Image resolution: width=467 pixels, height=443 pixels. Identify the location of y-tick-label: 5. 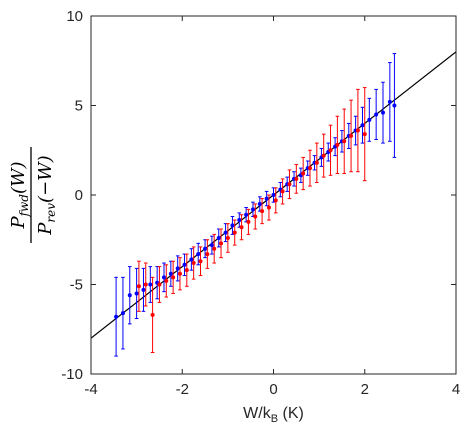
(79, 106).